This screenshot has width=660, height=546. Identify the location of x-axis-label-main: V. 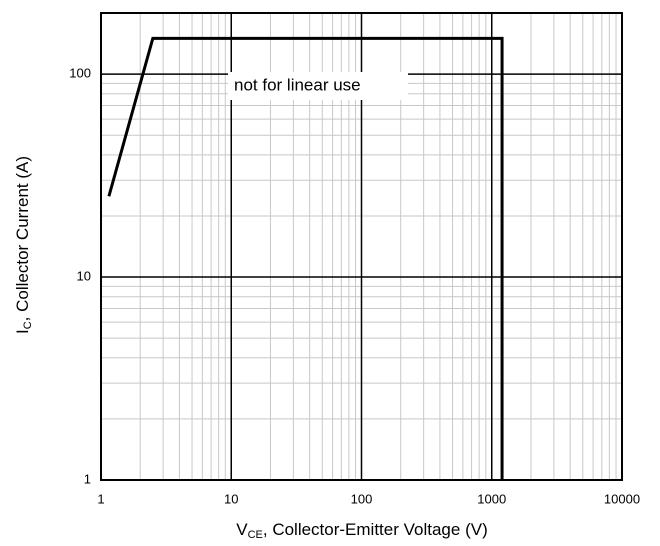
(242, 529).